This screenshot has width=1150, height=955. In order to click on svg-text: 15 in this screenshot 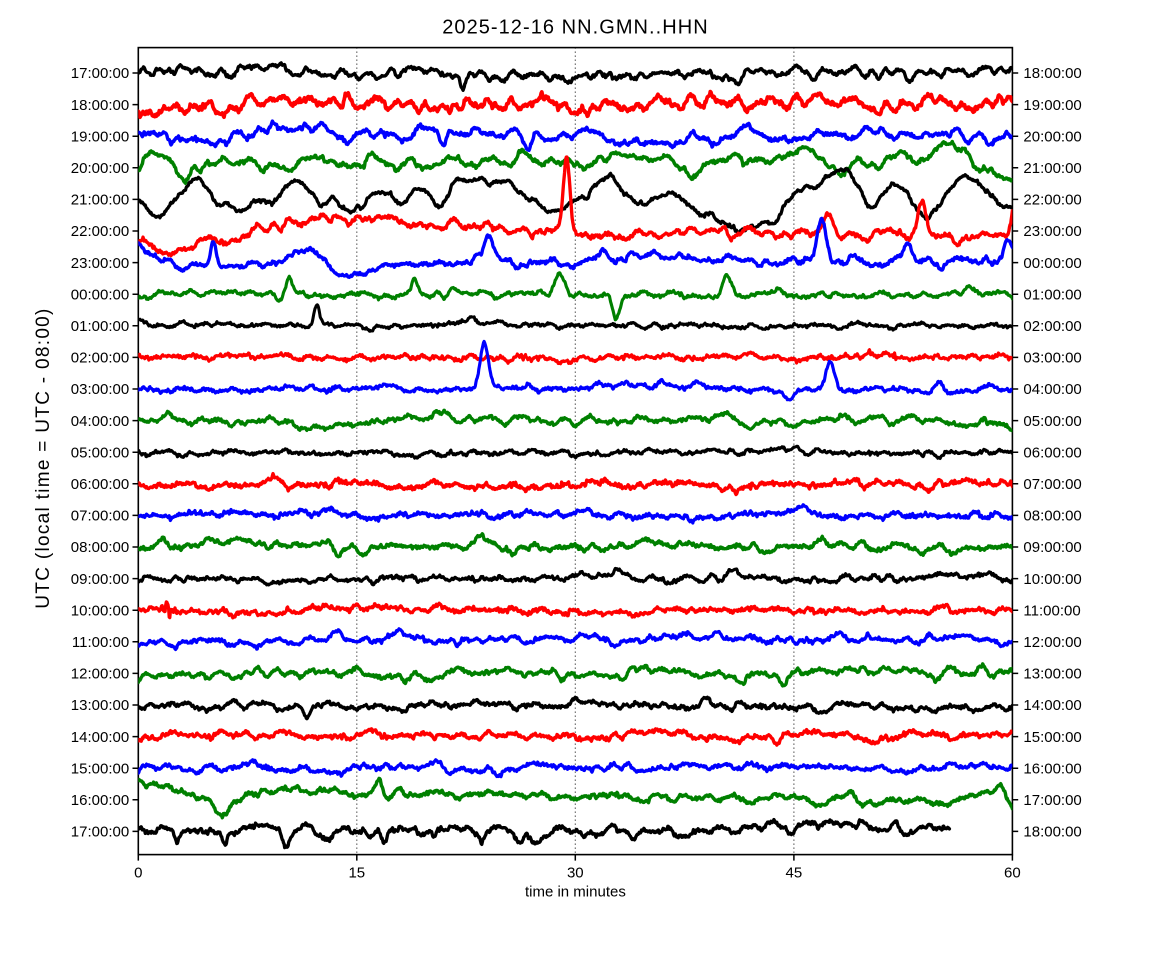, I will do `click(356, 872)`.